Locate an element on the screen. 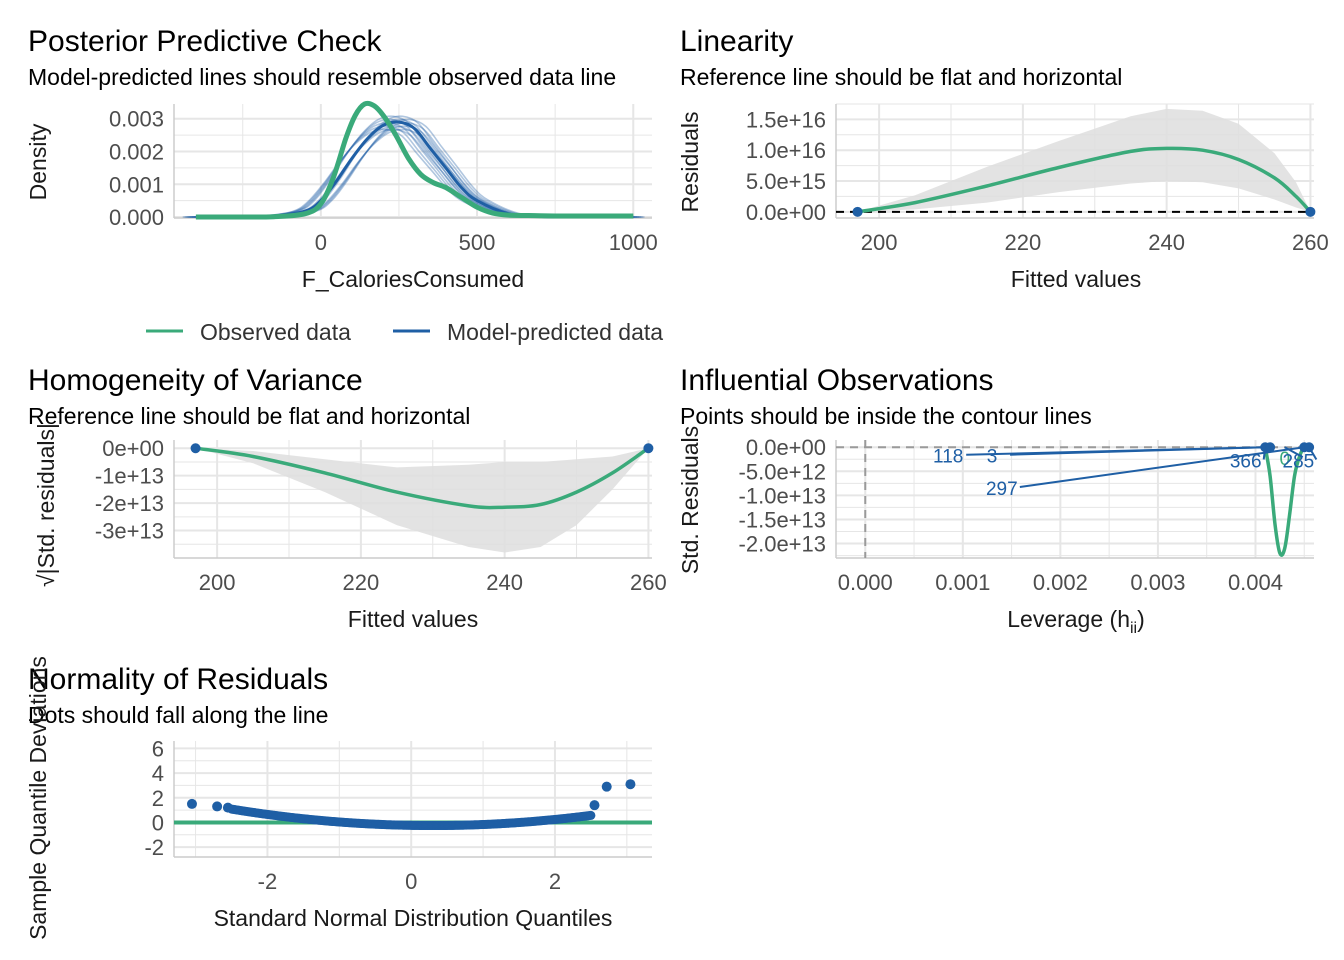  linearity-y-axis-label: Residuals is located at coordinates (690, 162).